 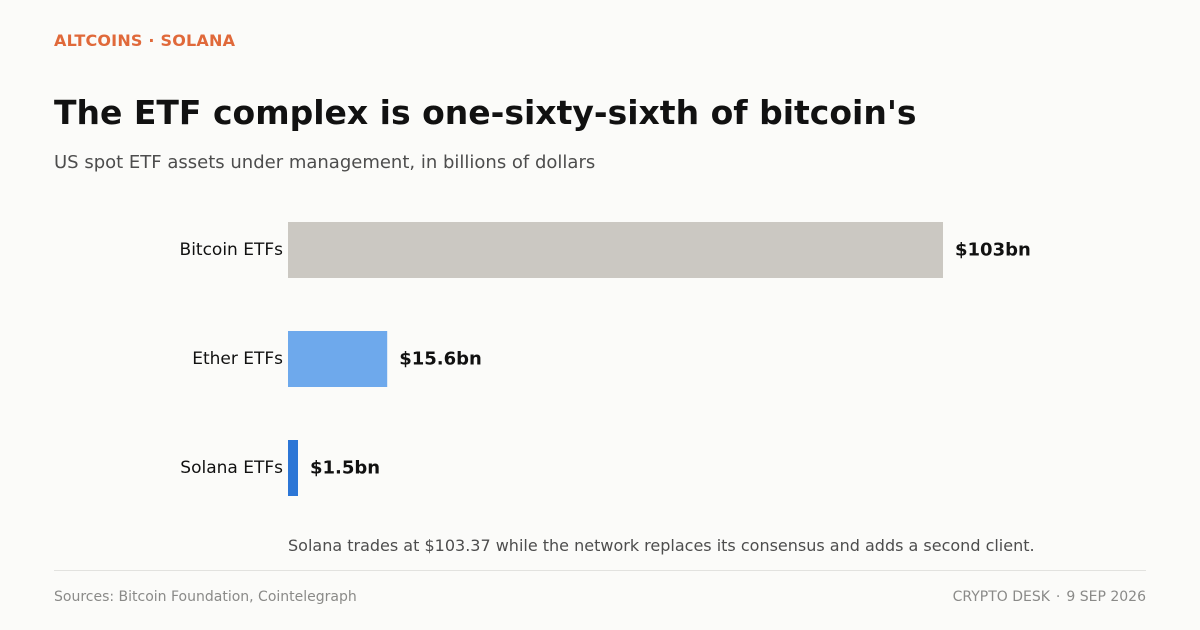 What do you see at coordinates (345, 468) in the screenshot?
I see `value-label: $1.5bn` at bounding box center [345, 468].